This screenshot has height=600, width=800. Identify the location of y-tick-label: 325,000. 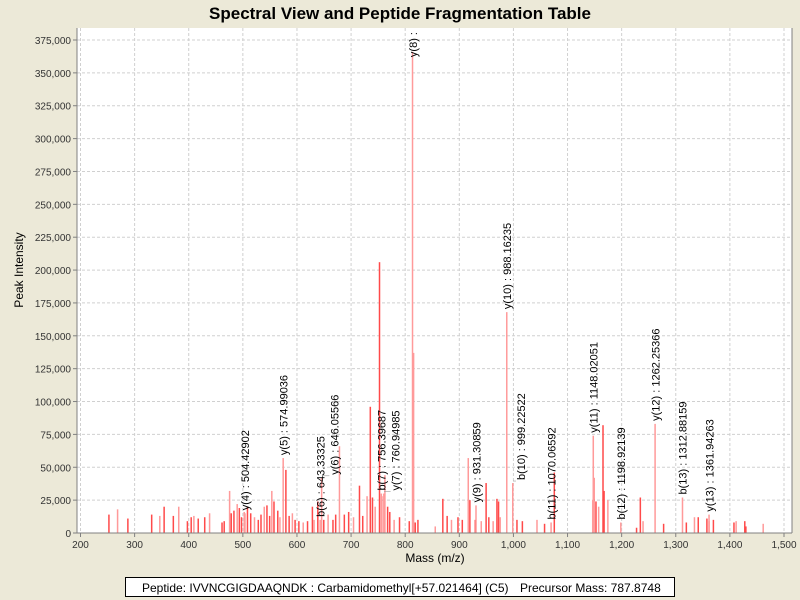
(53, 107).